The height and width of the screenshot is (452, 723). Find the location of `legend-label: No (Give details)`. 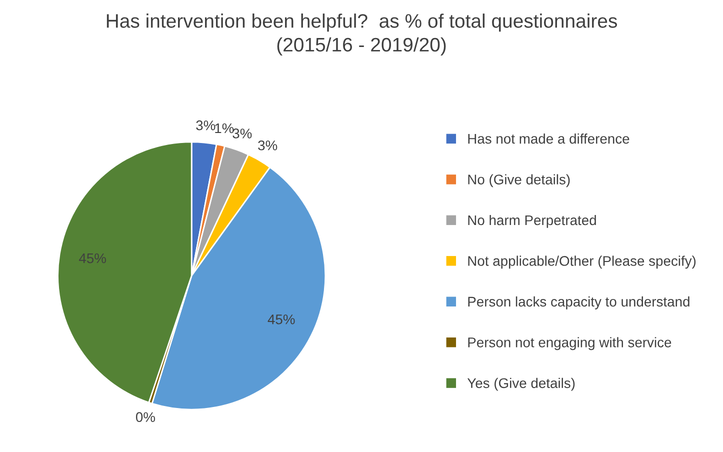

legend-label: No (Give details) is located at coordinates (519, 181).